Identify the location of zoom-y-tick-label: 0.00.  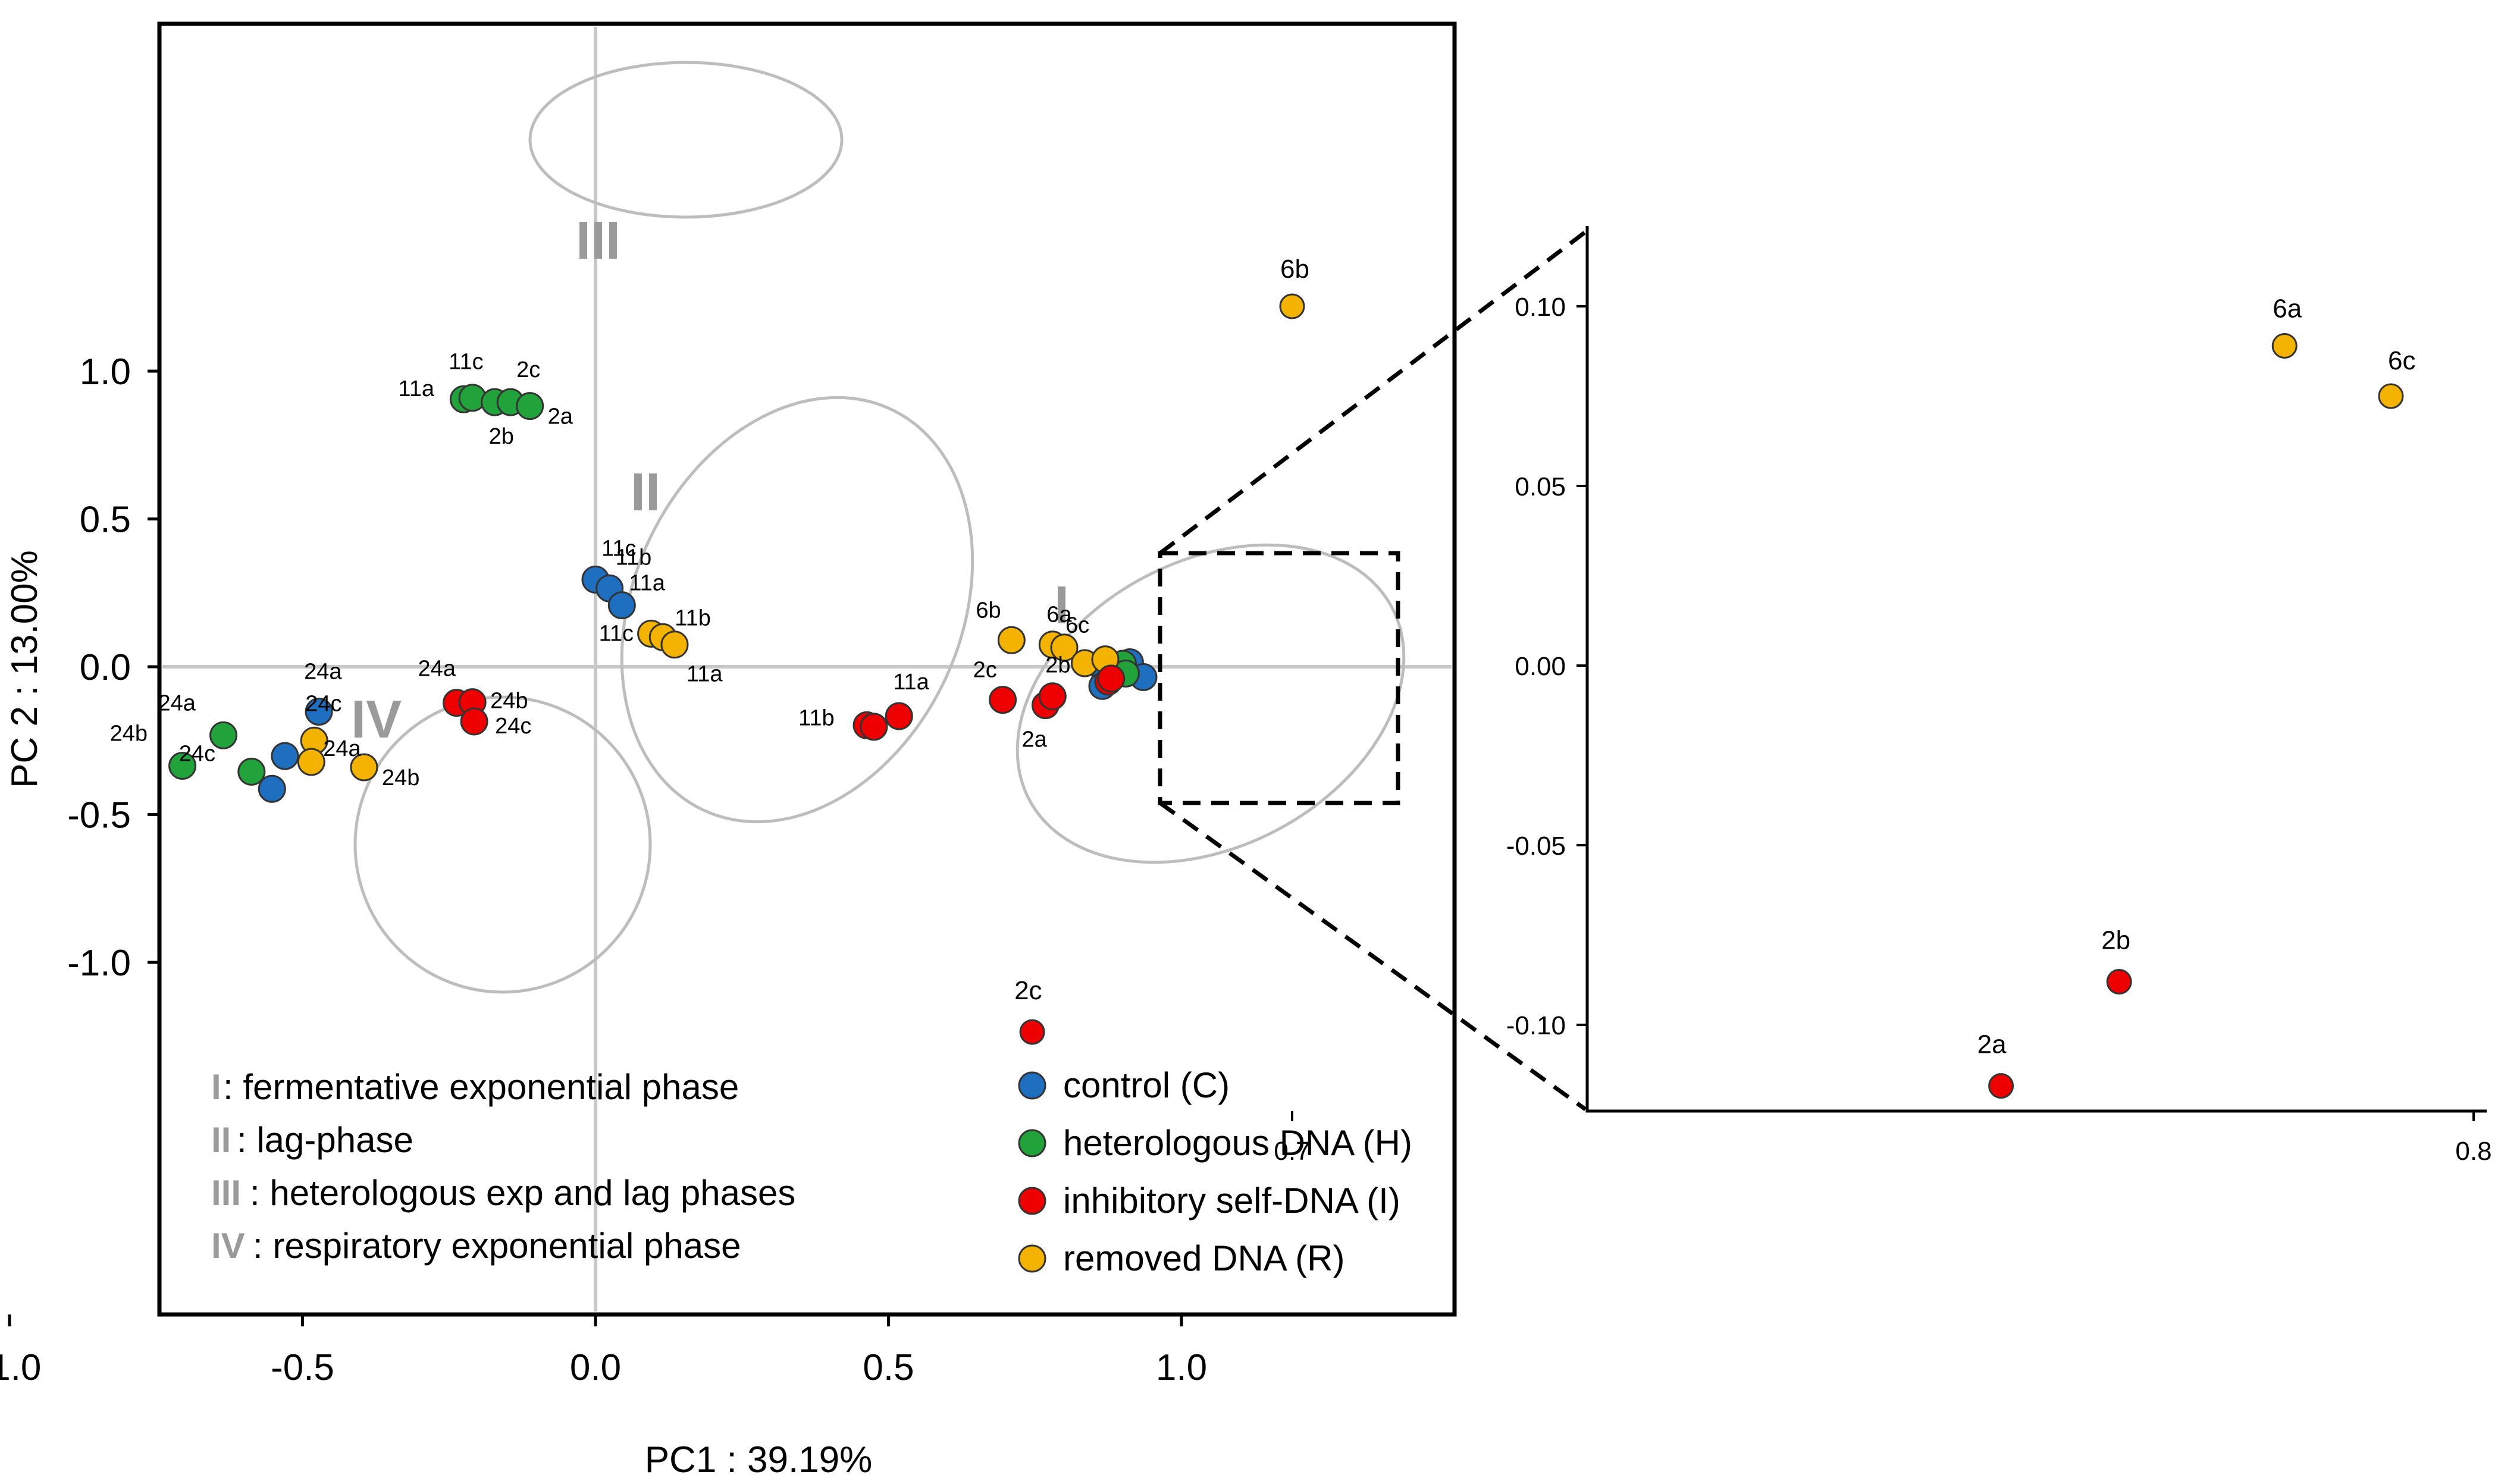
(1541, 666).